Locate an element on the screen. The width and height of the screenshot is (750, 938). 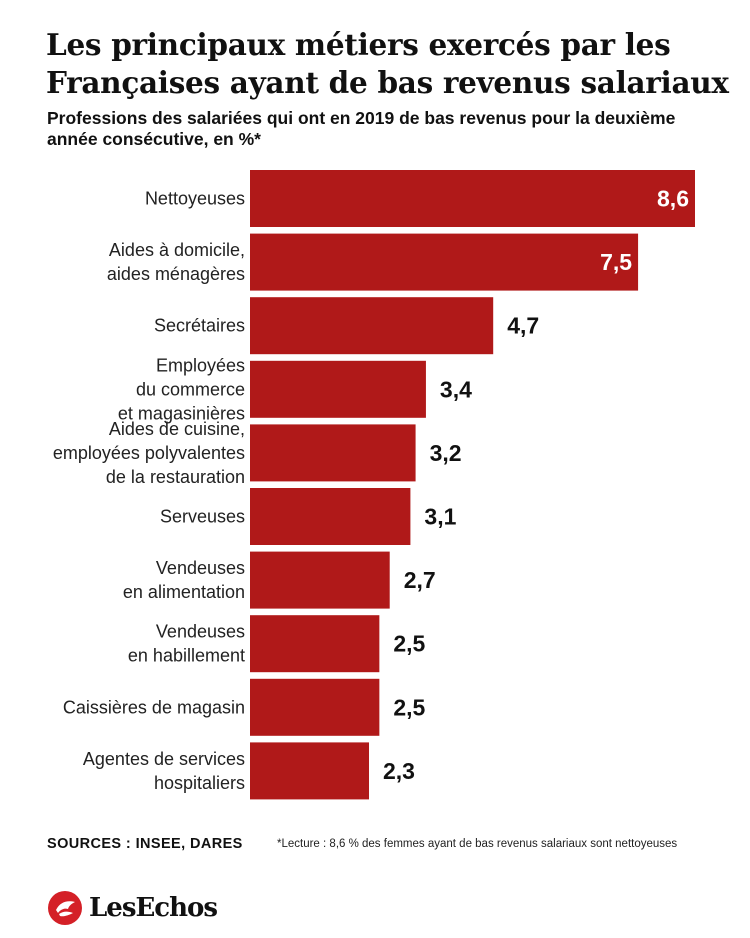
bar-value-label: 3,4 is located at coordinates (456, 389).